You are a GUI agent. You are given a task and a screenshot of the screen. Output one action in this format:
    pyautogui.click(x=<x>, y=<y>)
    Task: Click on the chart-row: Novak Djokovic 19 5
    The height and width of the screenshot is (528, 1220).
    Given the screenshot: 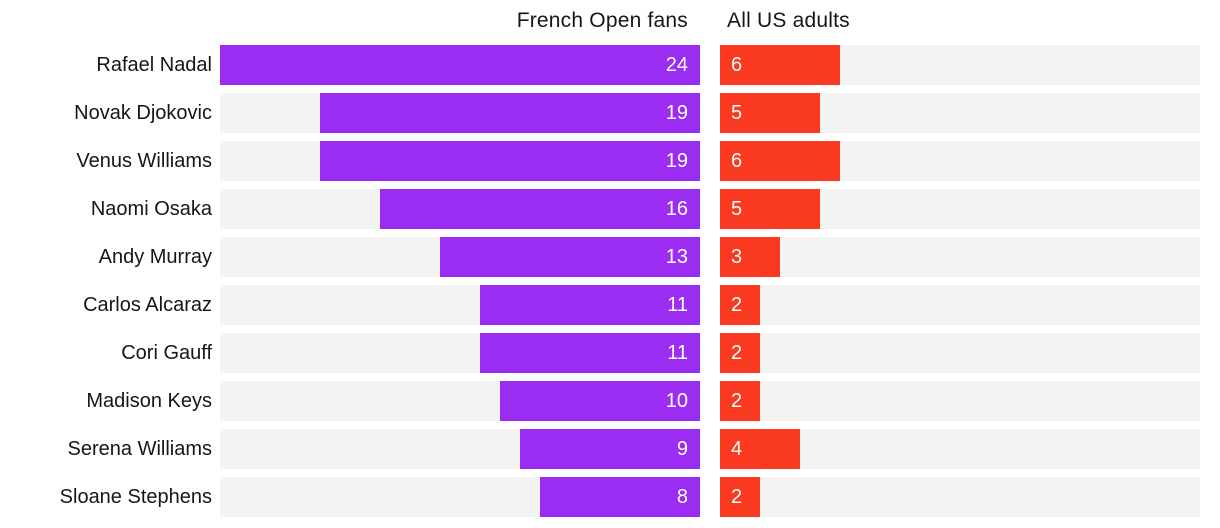 What is the action you would take?
    pyautogui.click(x=610, y=113)
    